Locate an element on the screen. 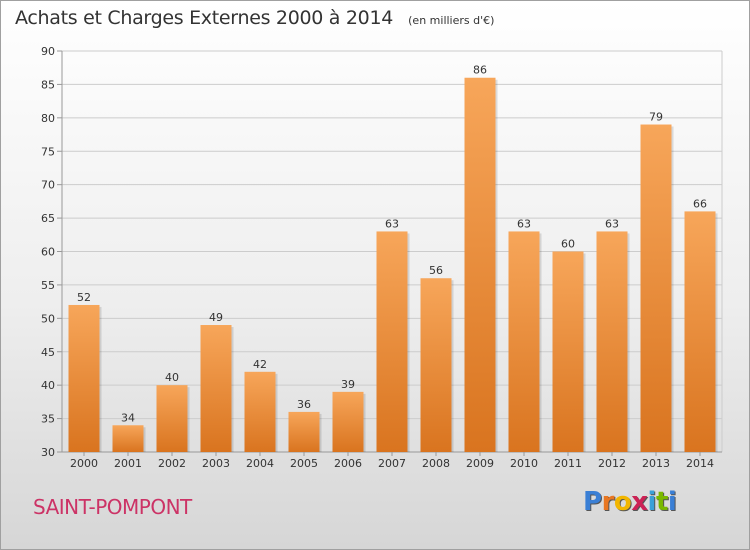 The height and width of the screenshot is (550, 750). x-tick-label: 2008 is located at coordinates (436, 463).